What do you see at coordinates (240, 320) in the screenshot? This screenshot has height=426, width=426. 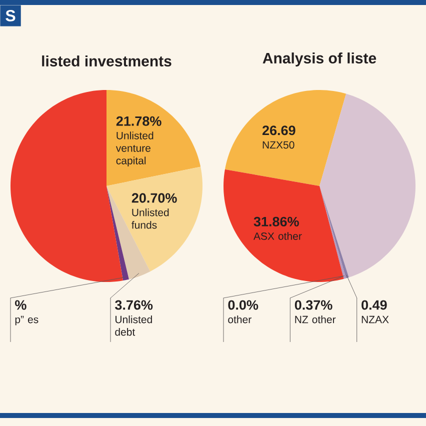 I see `category-label: other` at bounding box center [240, 320].